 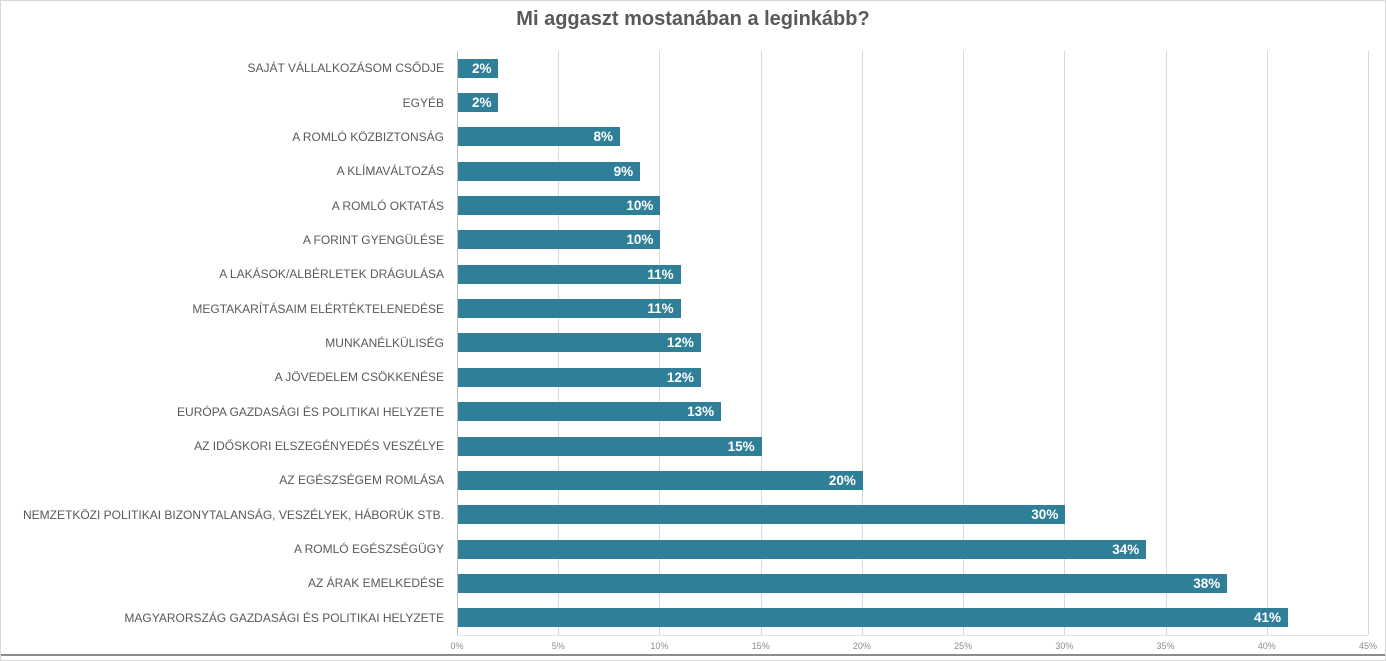 I want to click on bar-row: 30%, so click(x=913, y=515).